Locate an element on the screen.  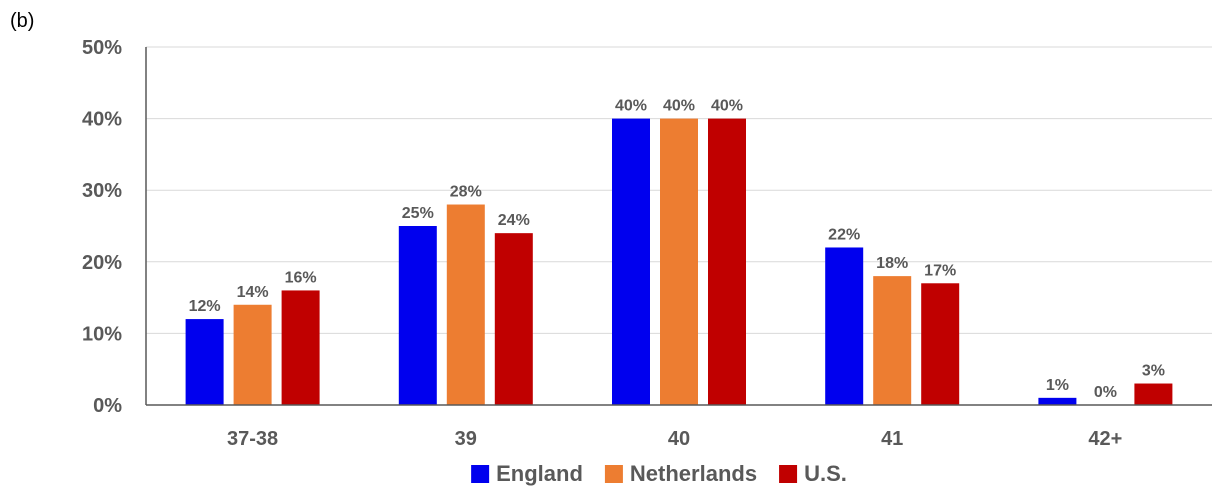
data-label: 17% is located at coordinates (940, 270).